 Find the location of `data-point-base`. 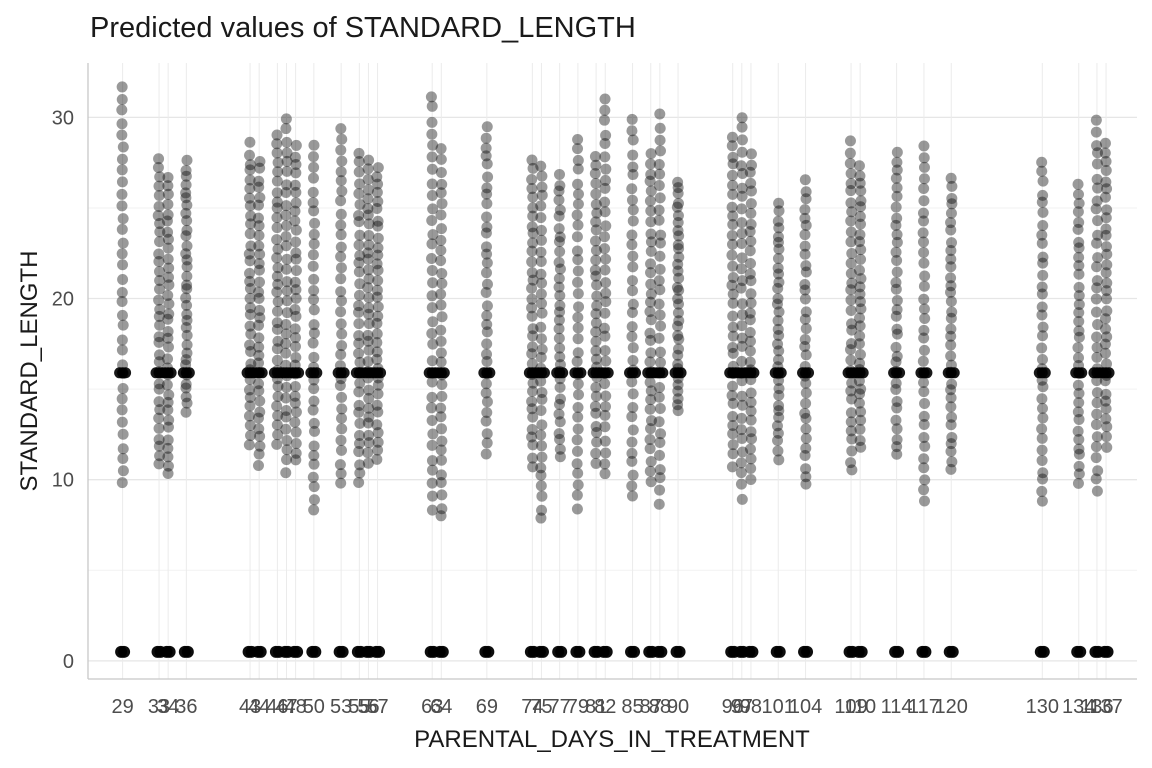

data-point-base is located at coordinates (124, 651).